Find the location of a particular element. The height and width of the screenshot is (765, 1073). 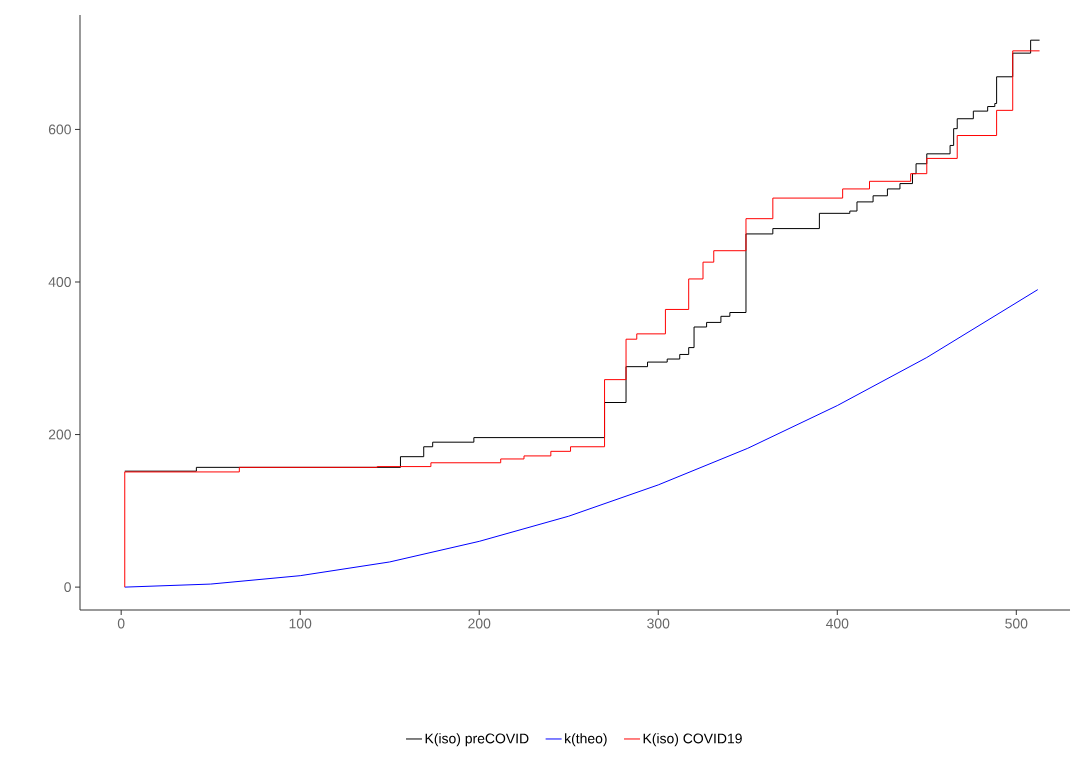

x-tick-label: 0 is located at coordinates (121, 623).